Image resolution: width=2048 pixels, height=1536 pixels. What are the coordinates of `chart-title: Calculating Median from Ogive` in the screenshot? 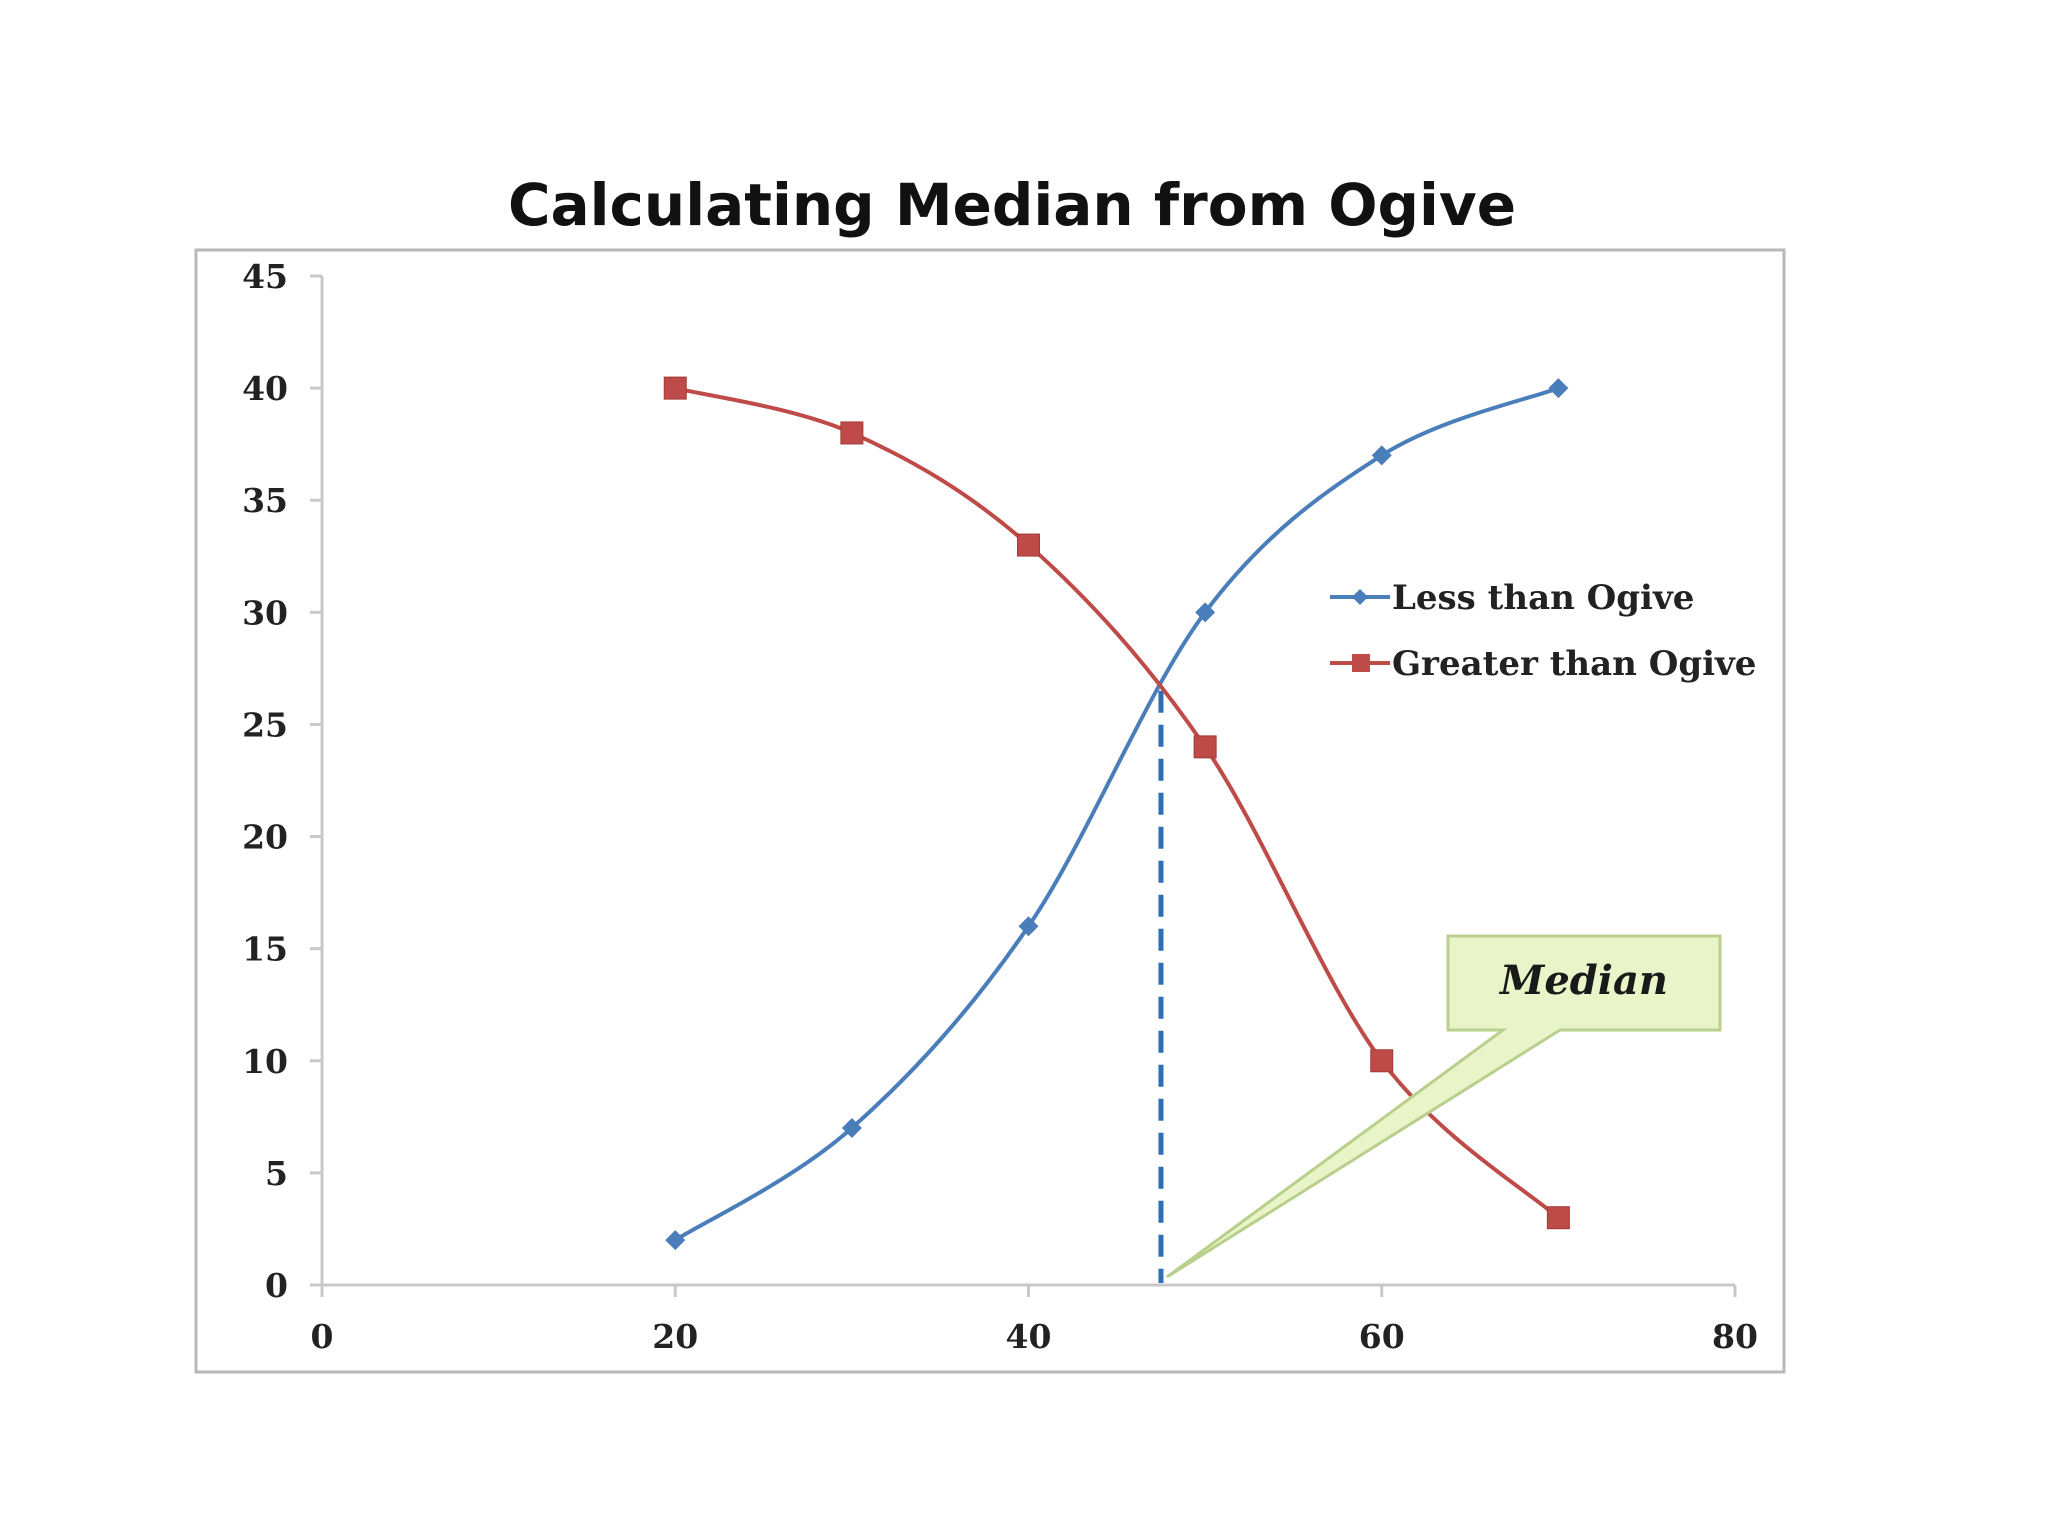 It's located at (1012, 205).